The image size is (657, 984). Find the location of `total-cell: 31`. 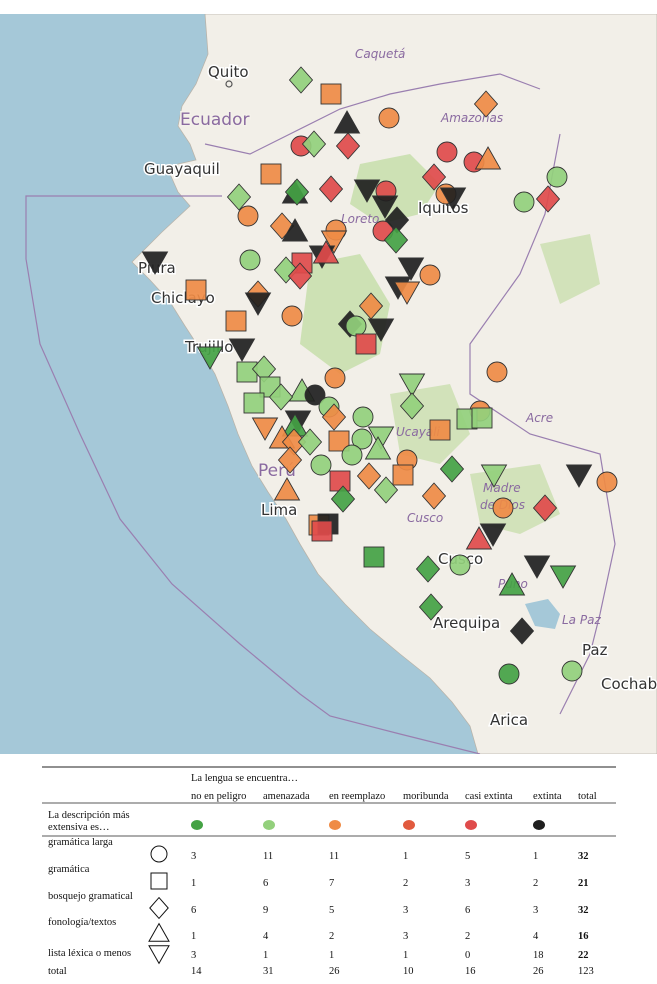

total-cell: 31 is located at coordinates (268, 971).